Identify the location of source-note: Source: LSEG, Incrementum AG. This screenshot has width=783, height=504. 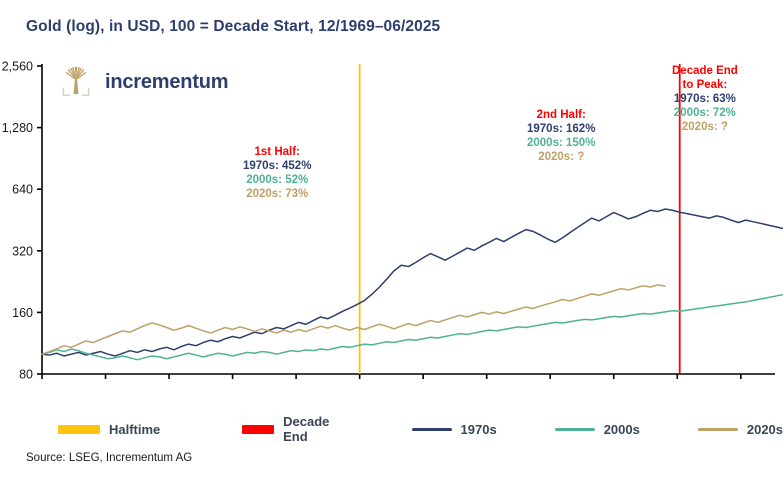
(109, 458).